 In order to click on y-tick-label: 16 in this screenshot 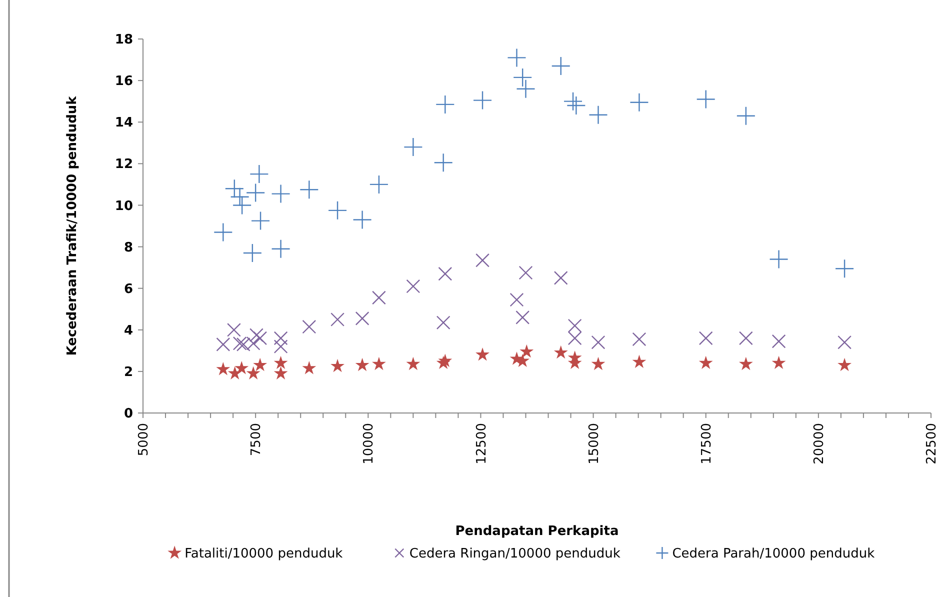, I will do `click(123, 82)`.